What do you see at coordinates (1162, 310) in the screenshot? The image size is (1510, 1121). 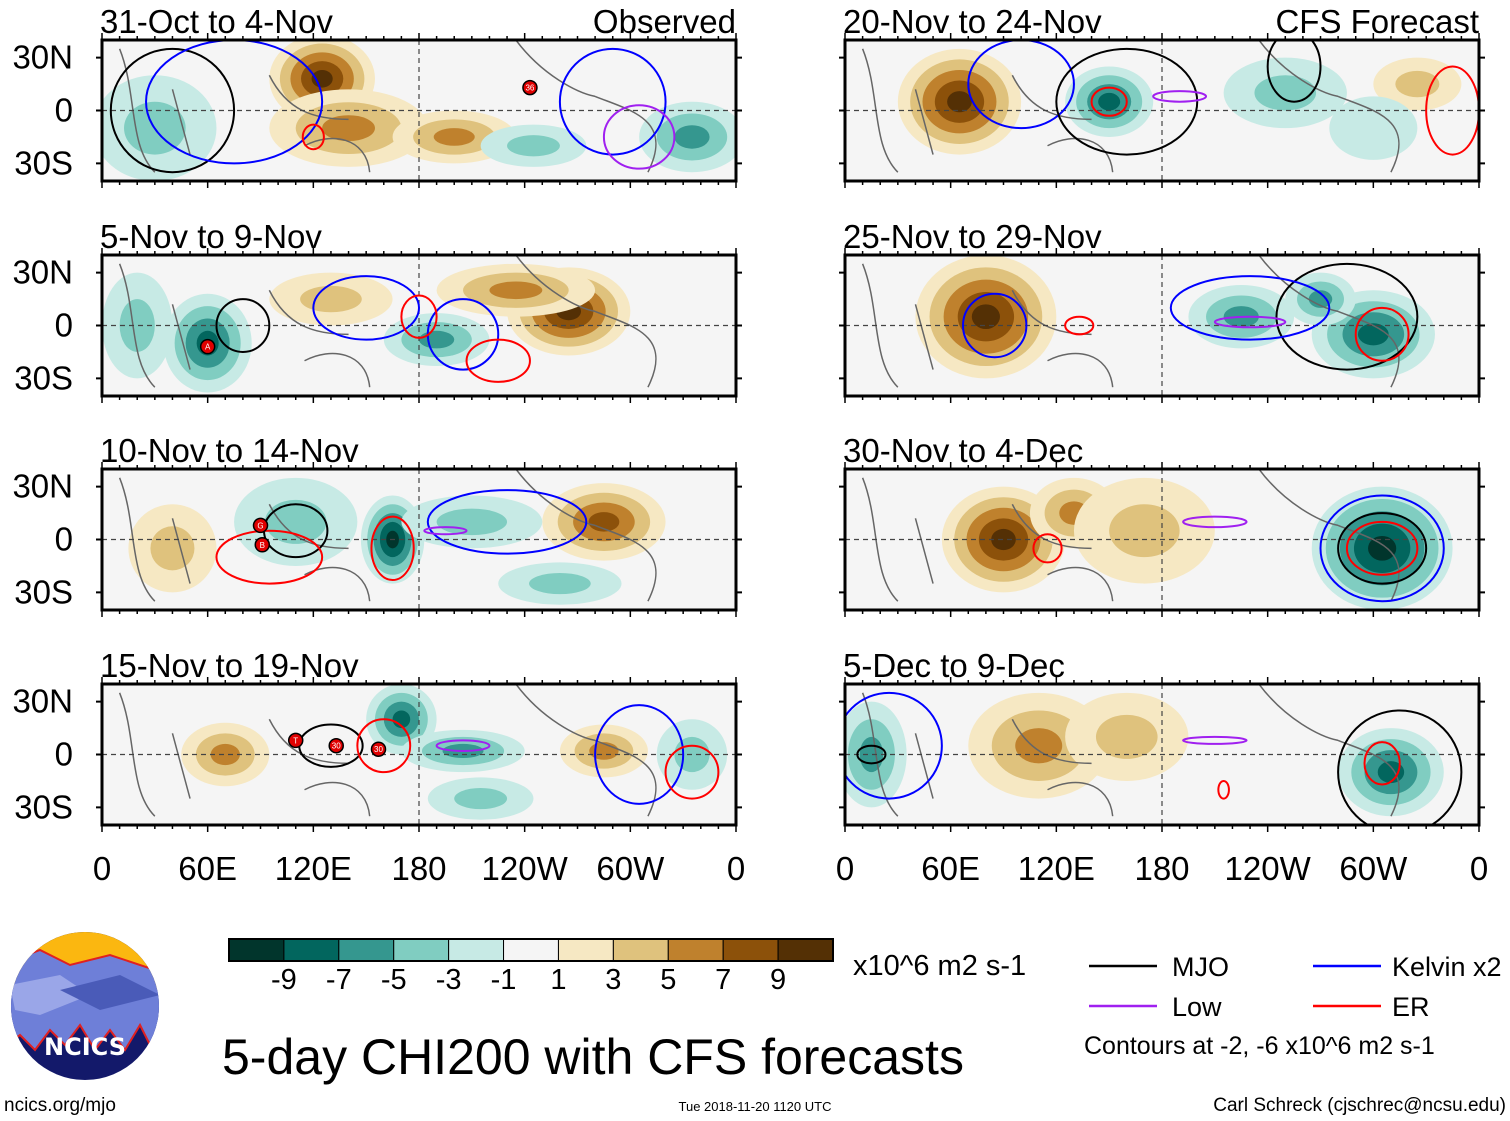 I see `map-panel: 25-Nov to 29-Nov` at bounding box center [1162, 310].